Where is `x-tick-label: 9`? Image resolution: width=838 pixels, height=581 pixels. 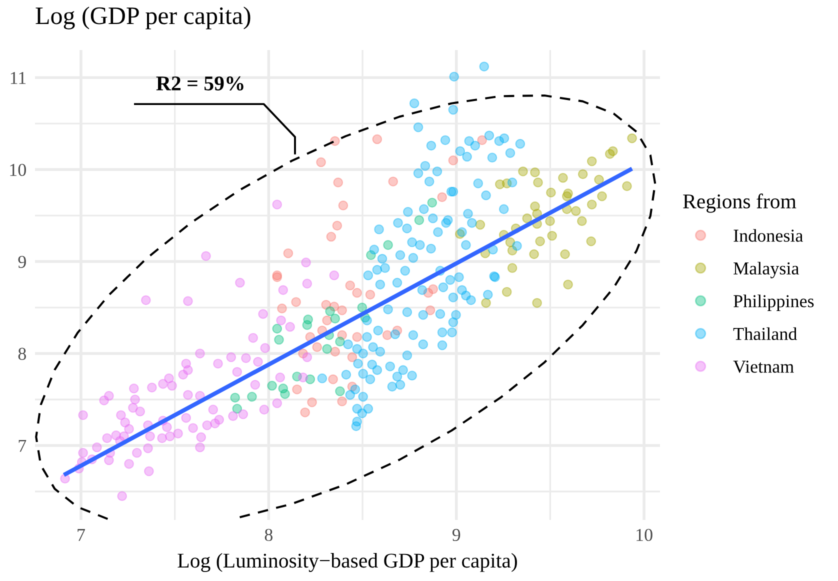
x-tick-label: 9 is located at coordinates (456, 535).